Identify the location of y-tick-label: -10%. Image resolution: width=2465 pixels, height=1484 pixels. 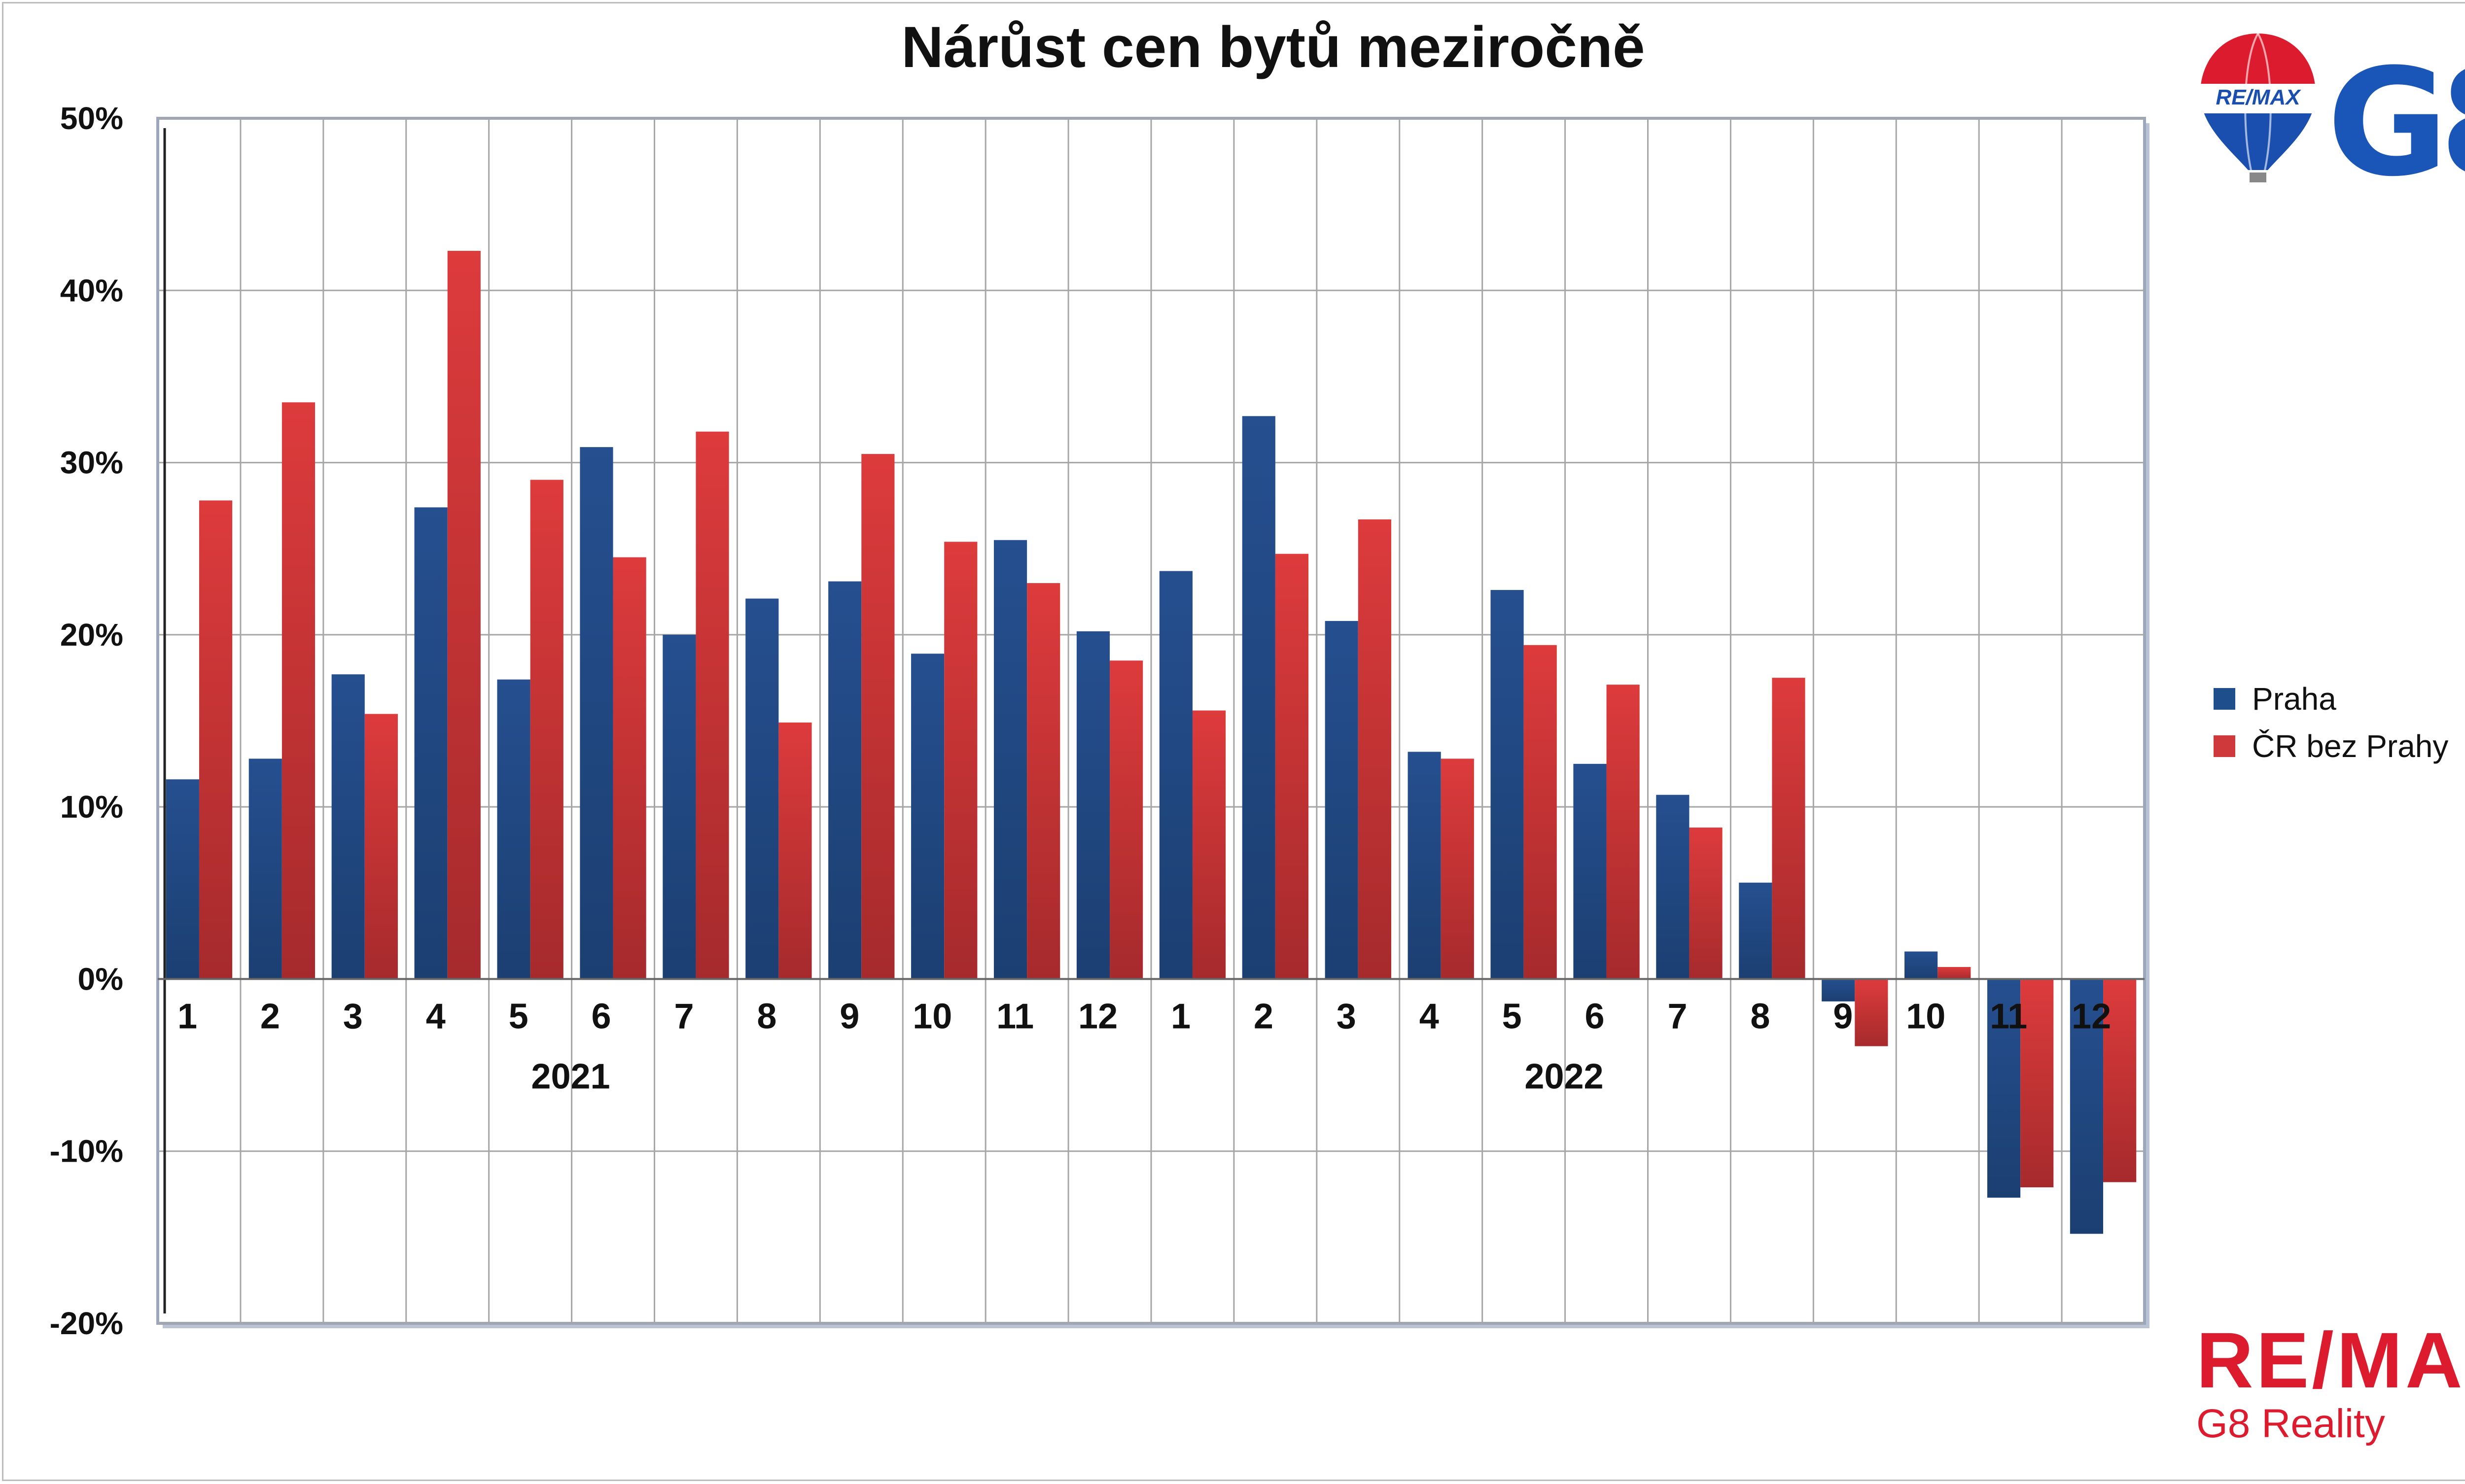
(86, 1151).